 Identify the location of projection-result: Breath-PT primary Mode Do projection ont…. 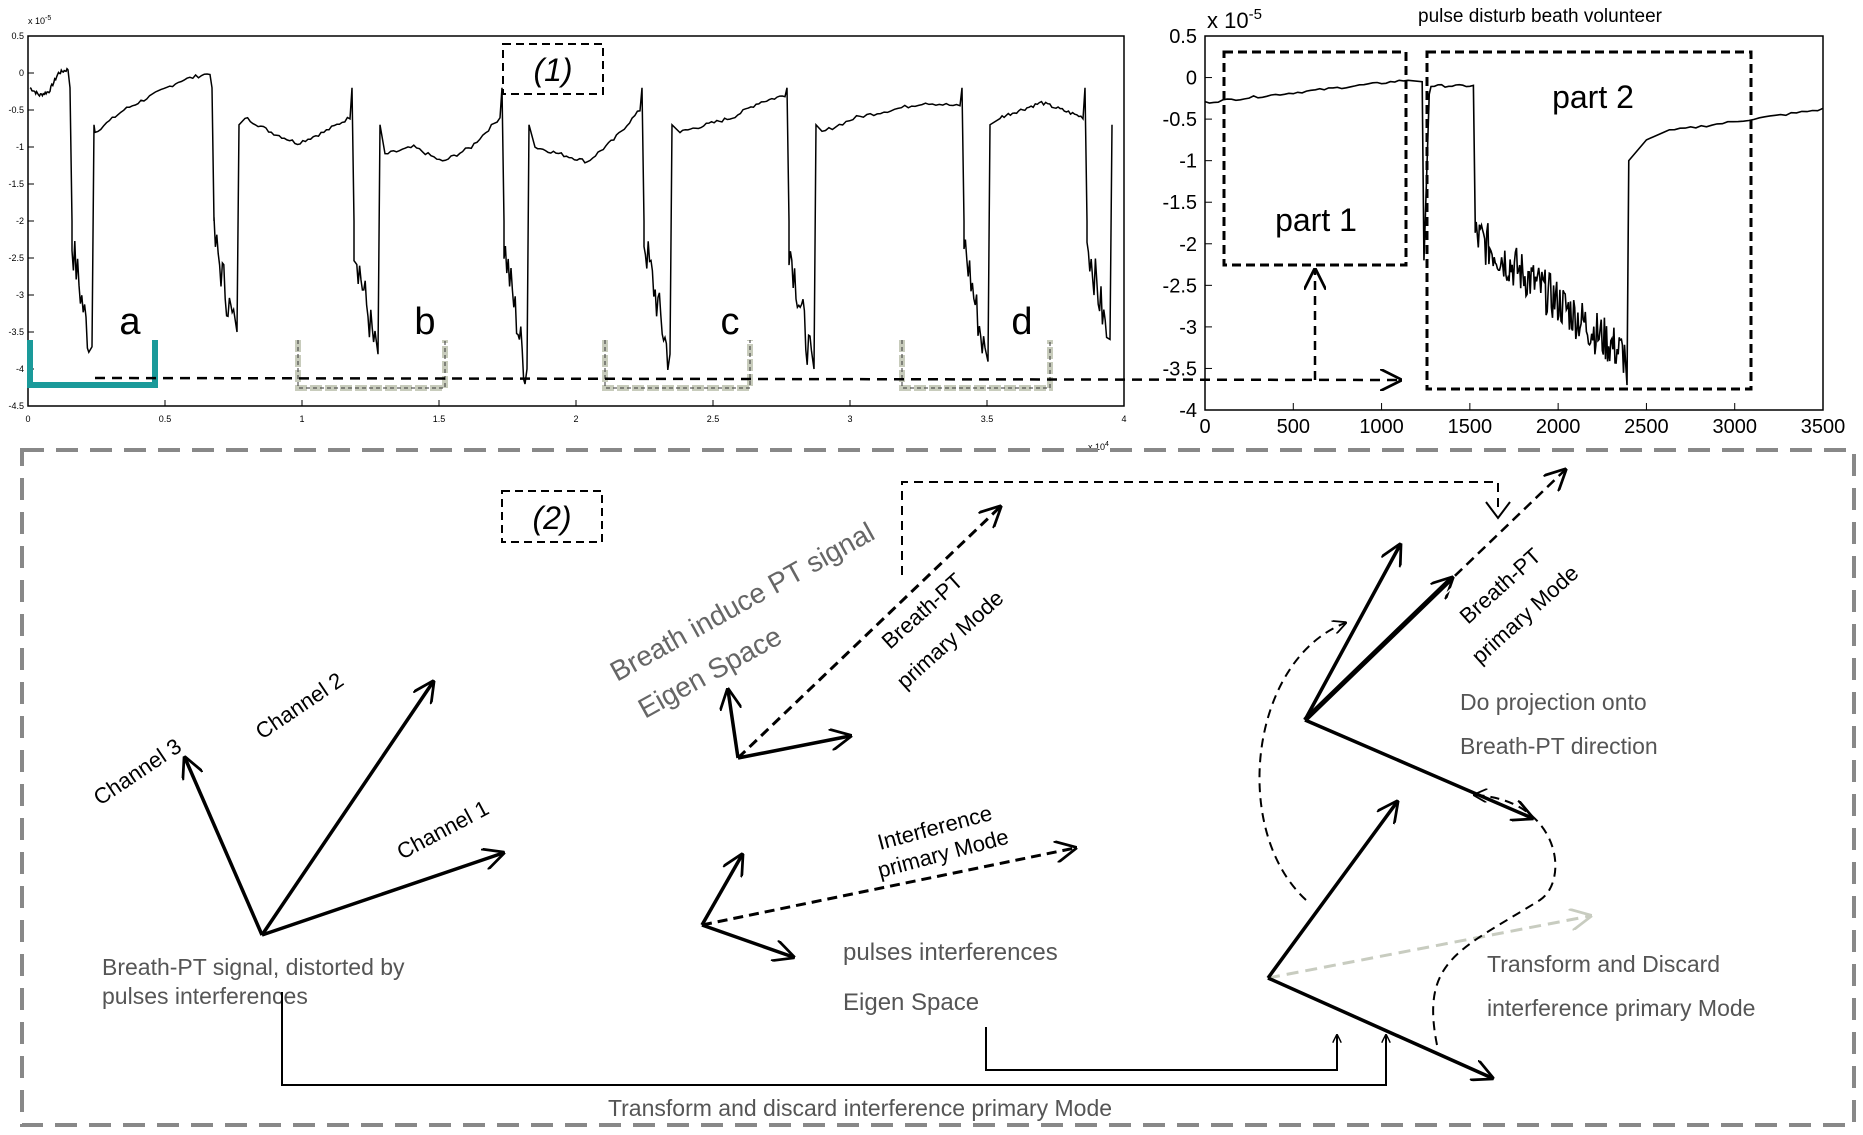
(1480, 644).